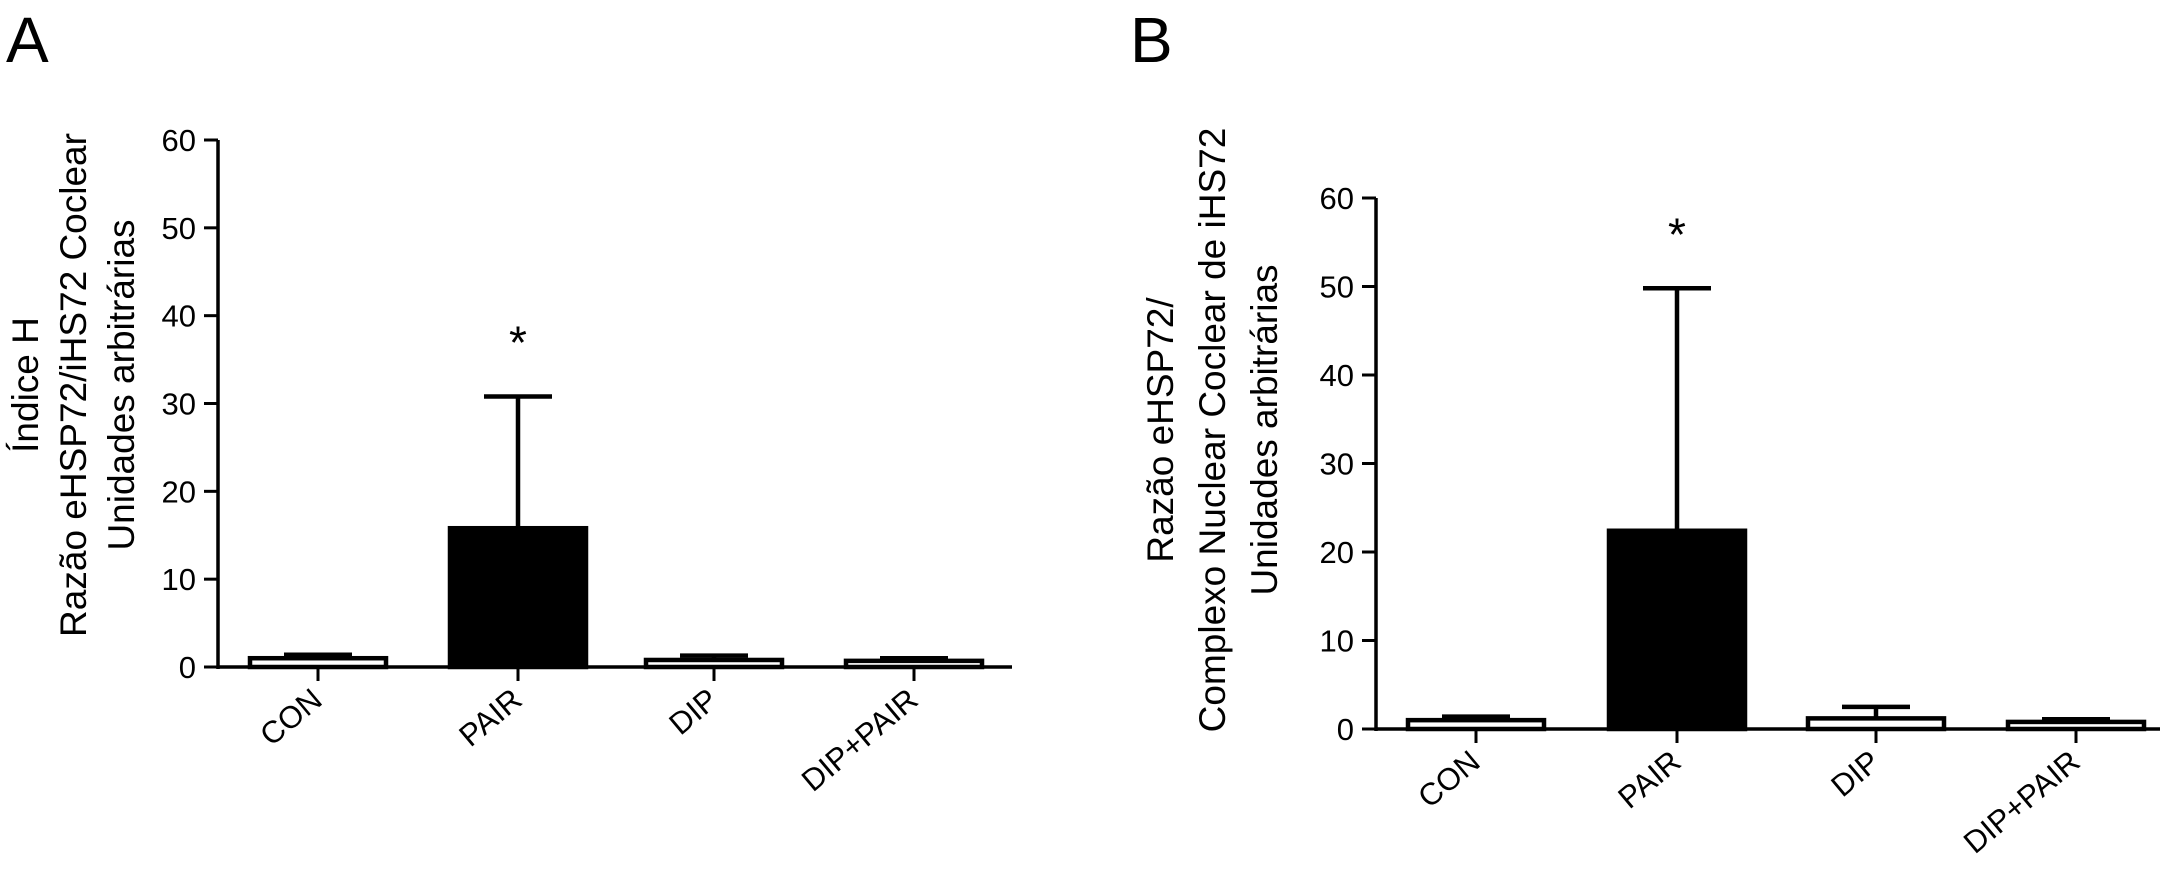 The height and width of the screenshot is (889, 2177). What do you see at coordinates (318, 662) in the screenshot?
I see `bar-a-con` at bounding box center [318, 662].